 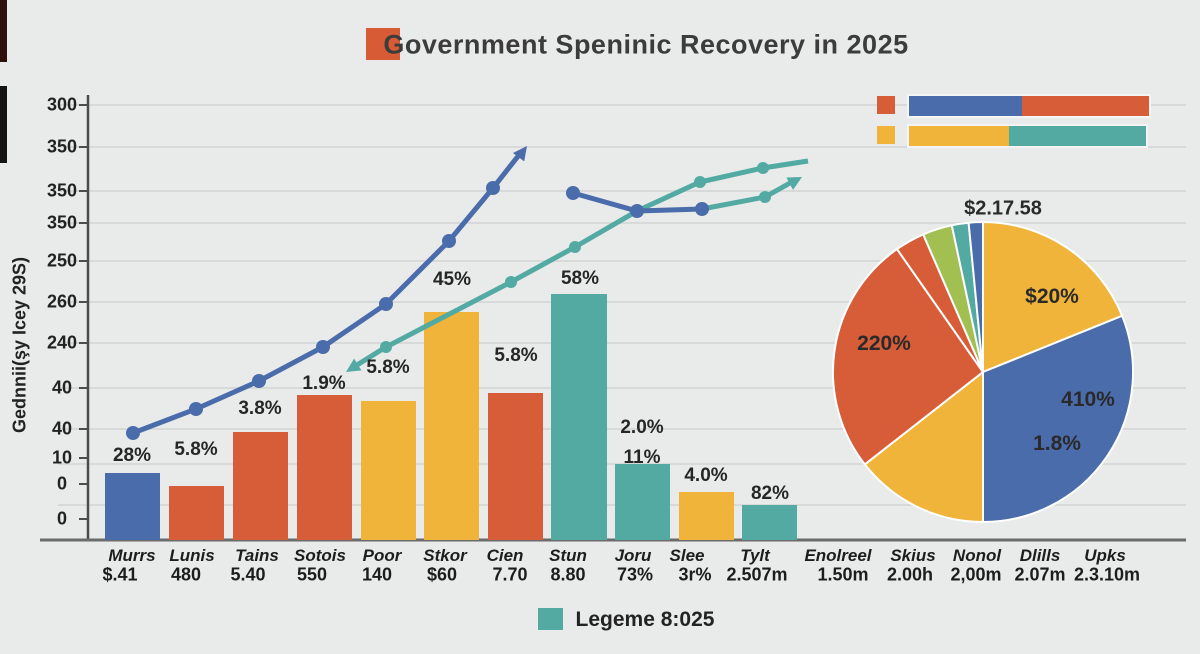 I want to click on y-axis-title: Gednnii(şy Icey 29S), so click(x=19, y=345).